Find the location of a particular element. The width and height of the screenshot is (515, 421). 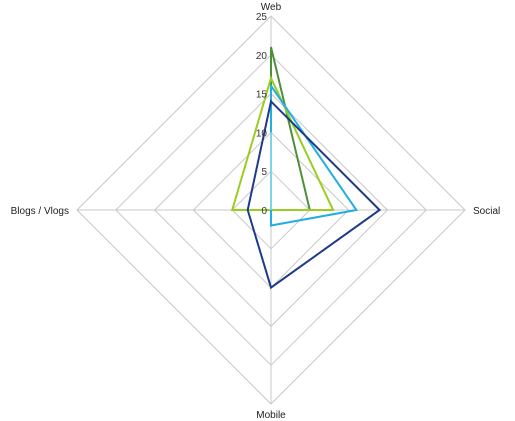

category-label-web: Web is located at coordinates (271, 7).